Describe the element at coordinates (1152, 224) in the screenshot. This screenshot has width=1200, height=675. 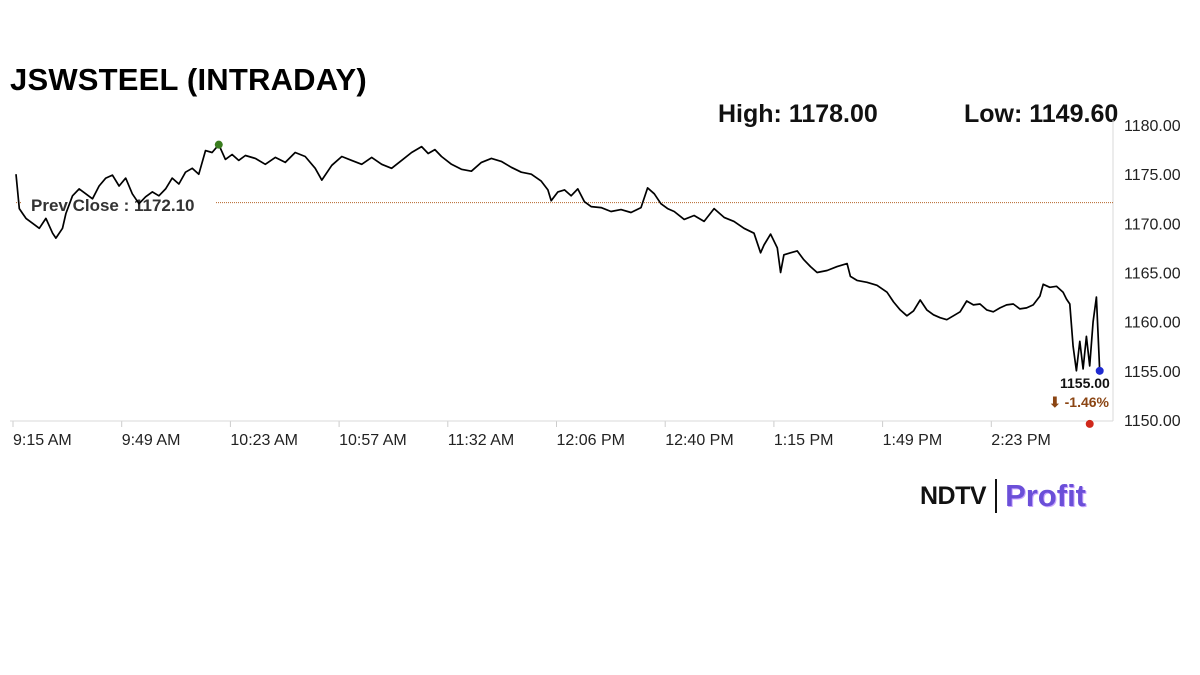
I see `y-tick-label: 1170.00` at that location.